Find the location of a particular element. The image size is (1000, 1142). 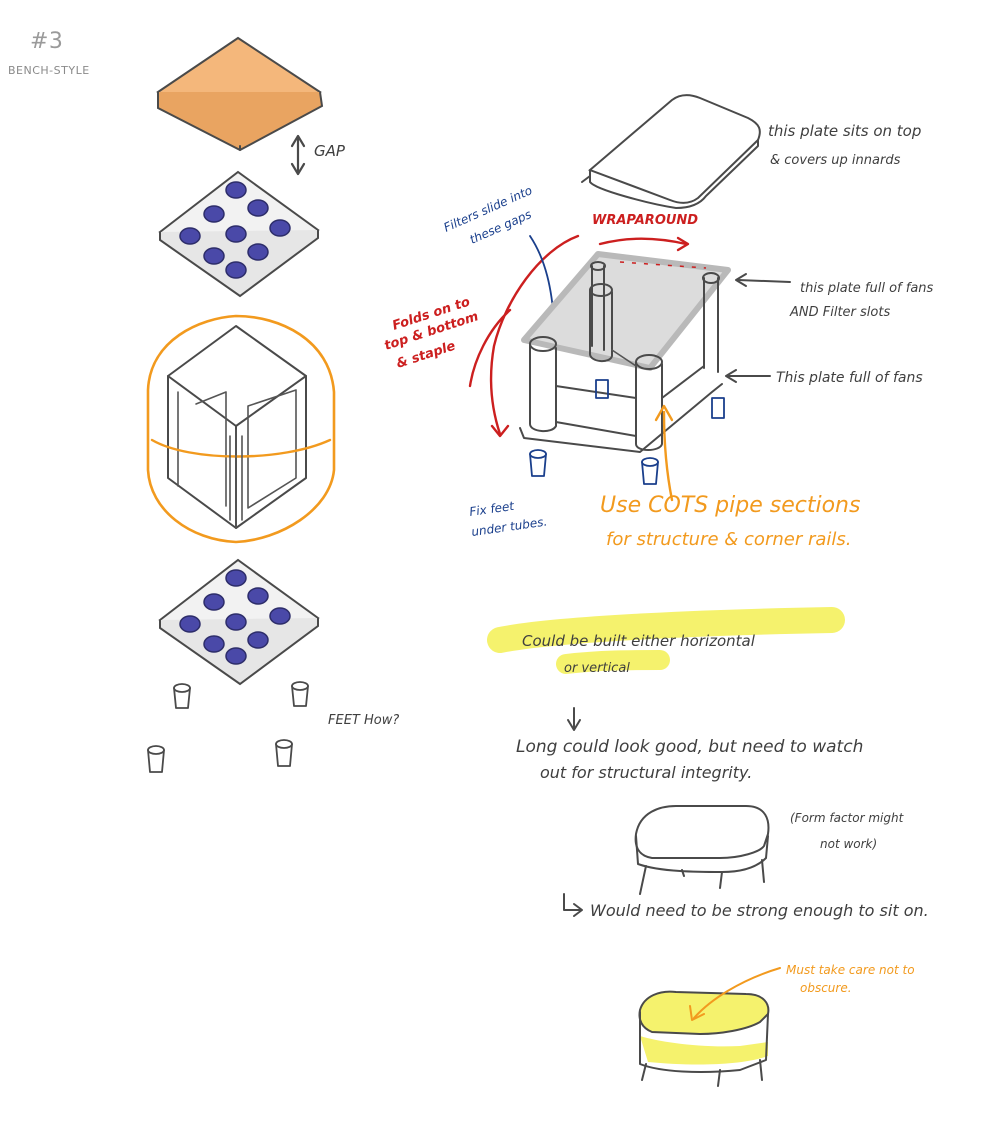

feet-note-line2: under tubes. is located at coordinates (509, 526).